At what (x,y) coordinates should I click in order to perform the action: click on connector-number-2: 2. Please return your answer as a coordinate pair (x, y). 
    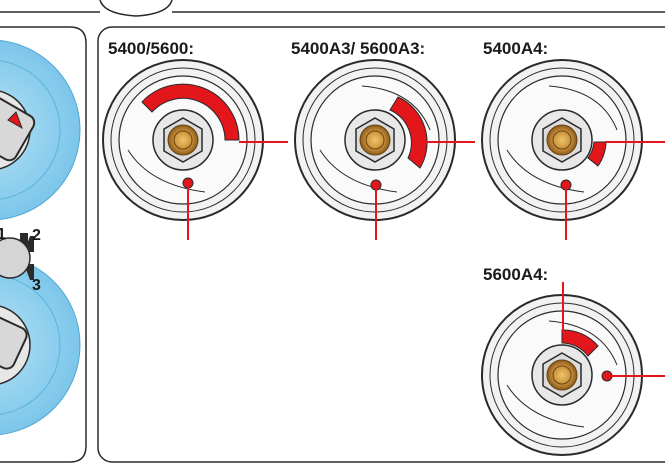
    Looking at the image, I should click on (36, 235).